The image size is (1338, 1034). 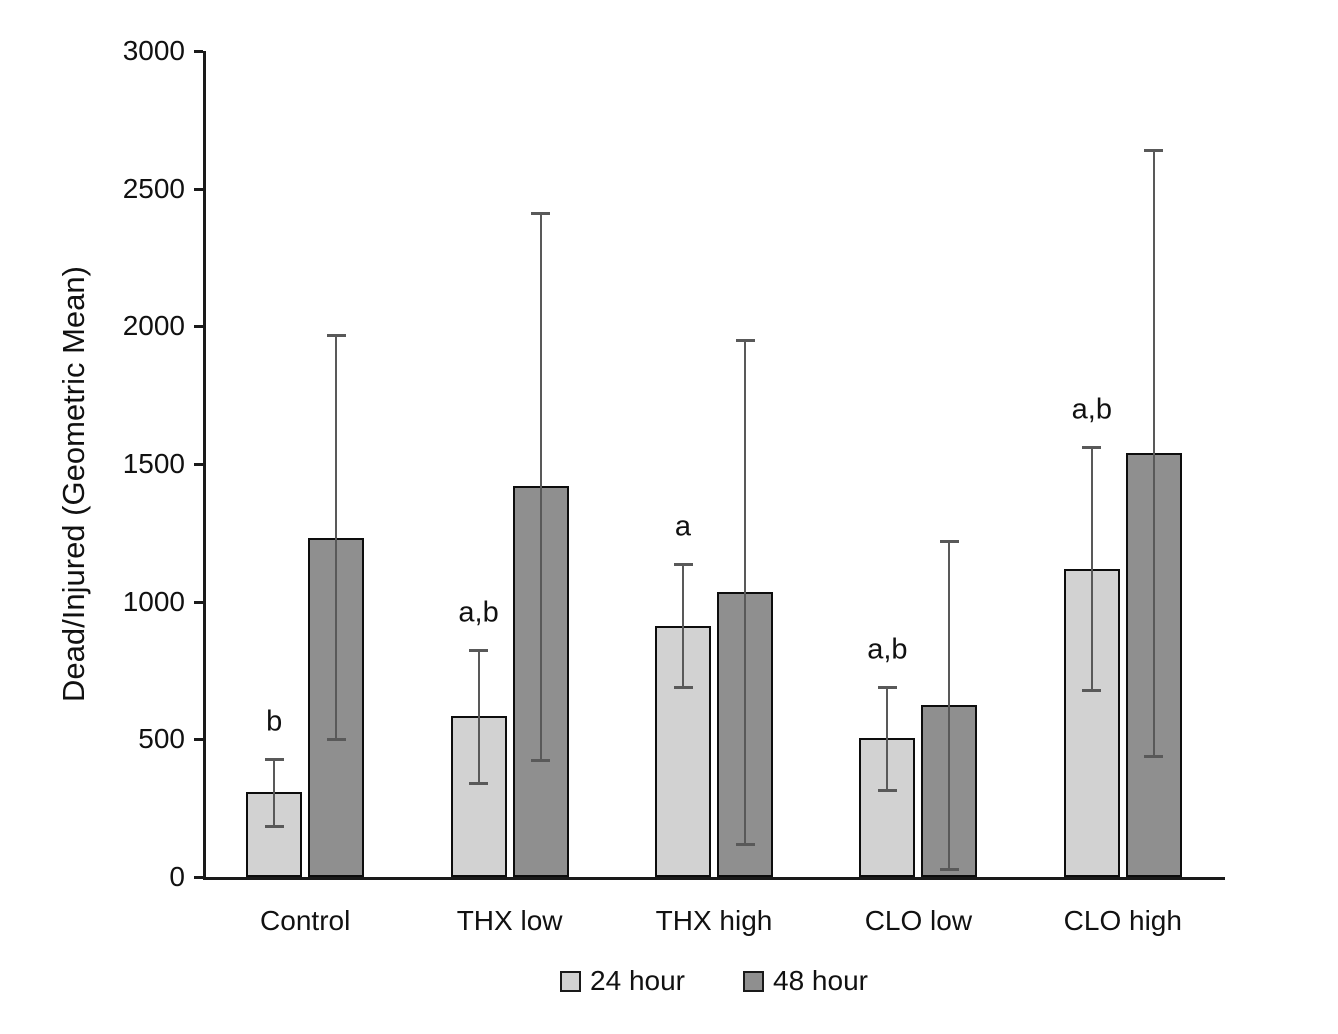 What do you see at coordinates (714, 920) in the screenshot?
I see `x-category-label: THX high` at bounding box center [714, 920].